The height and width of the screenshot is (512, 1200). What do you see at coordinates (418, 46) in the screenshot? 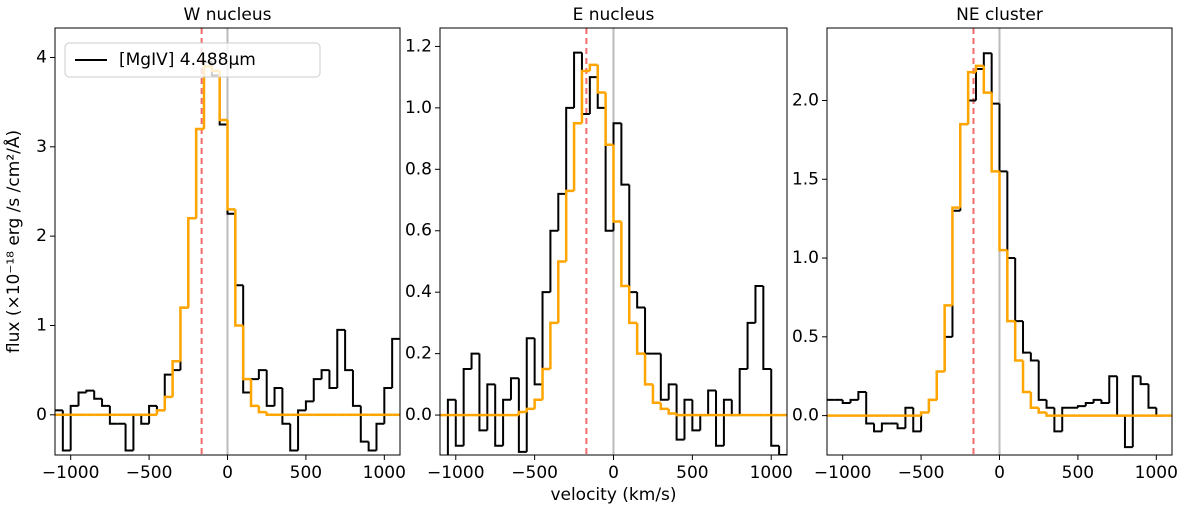
I see `y-tick-label: 1.2` at bounding box center [418, 46].